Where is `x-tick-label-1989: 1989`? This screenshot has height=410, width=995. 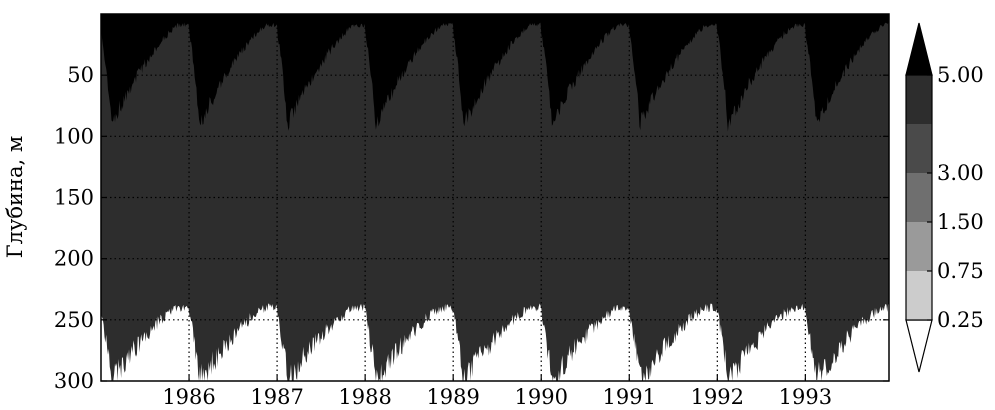 x-tick-label-1989: 1989 is located at coordinates (452, 397).